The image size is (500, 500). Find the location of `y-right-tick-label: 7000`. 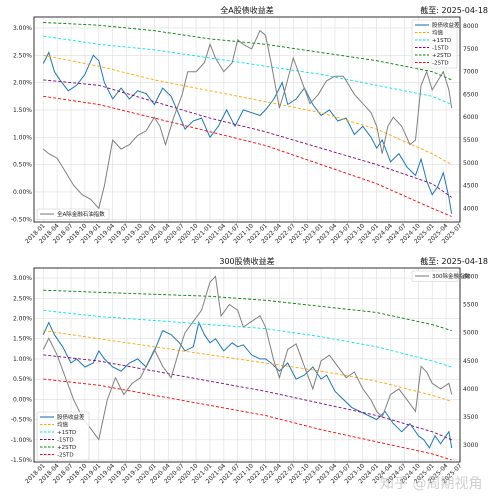

y-right-tick-label: 7000 is located at coordinates (470, 72).